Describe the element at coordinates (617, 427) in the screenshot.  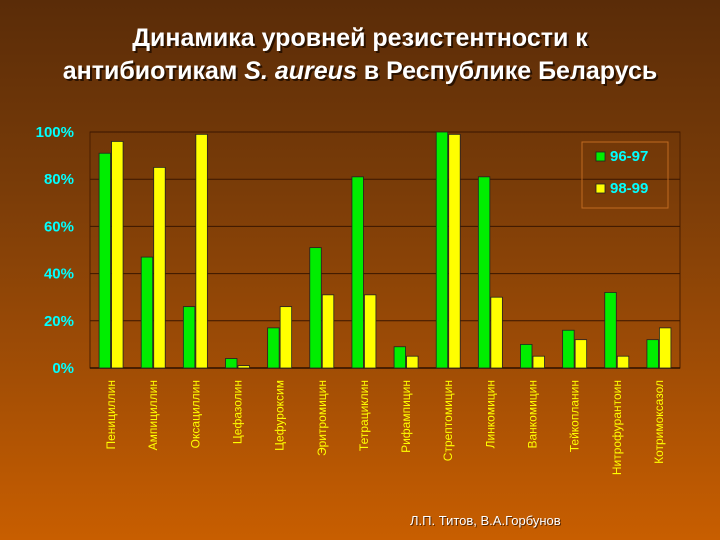
I see `x-tick-label: Нитрофурантоин` at that location.